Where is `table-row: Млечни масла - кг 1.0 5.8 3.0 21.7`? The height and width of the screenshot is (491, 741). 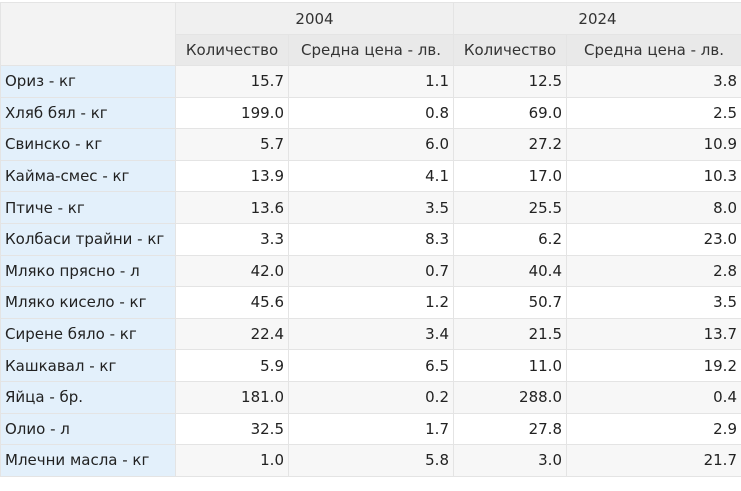 table-row: Млечни масла - кг 1.0 5.8 3.0 21.7 is located at coordinates (370, 460).